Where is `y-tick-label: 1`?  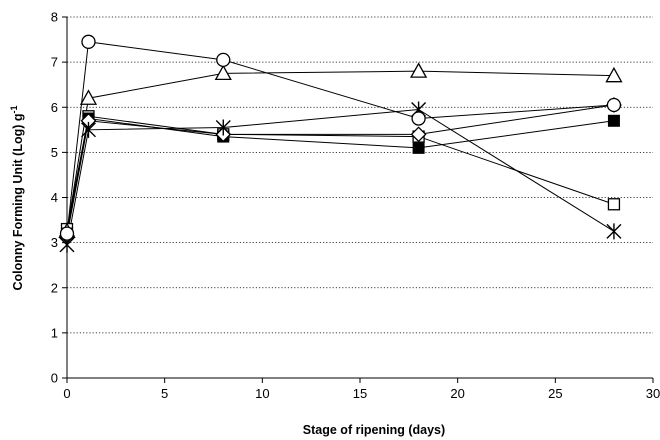
y-tick-label: 1 is located at coordinates (54, 332).